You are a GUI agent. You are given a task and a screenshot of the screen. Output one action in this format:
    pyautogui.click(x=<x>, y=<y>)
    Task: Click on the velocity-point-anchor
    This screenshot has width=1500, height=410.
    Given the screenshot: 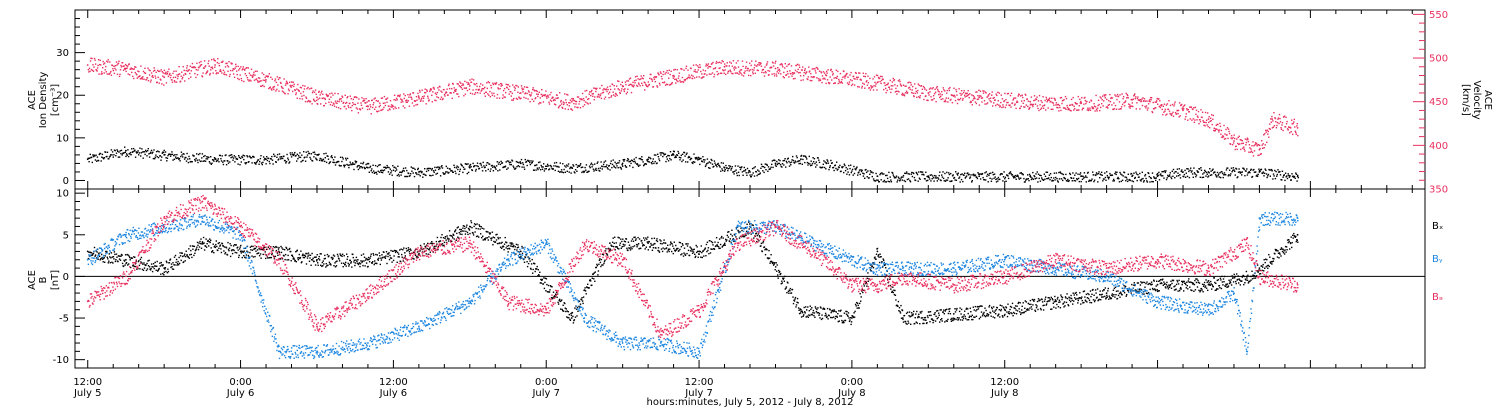 What is the action you would take?
    pyautogui.click(x=571, y=101)
    